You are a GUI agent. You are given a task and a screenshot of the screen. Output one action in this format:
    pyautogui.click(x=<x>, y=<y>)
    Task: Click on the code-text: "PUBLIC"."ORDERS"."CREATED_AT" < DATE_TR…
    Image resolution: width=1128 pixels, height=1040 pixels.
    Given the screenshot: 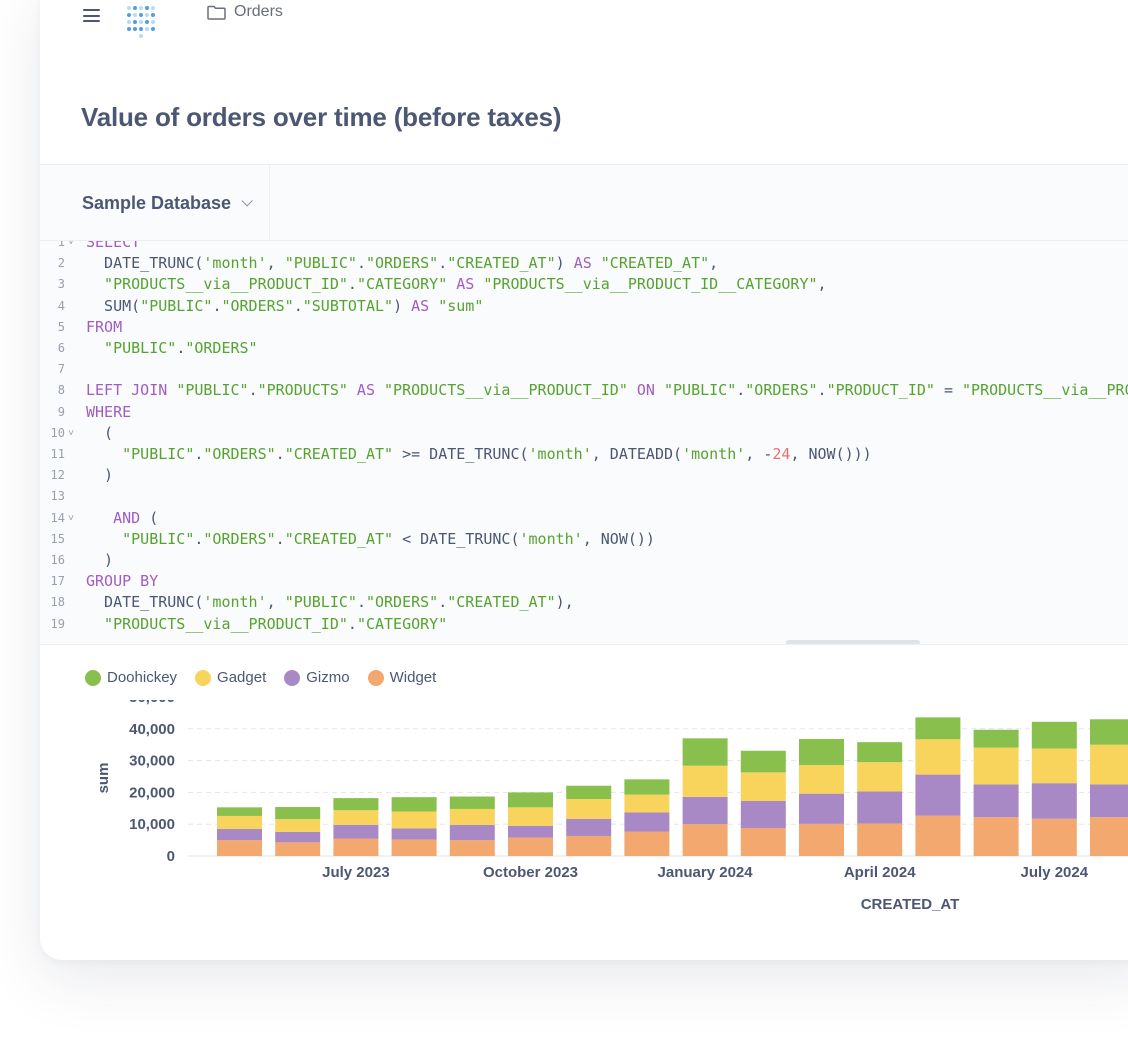 What is the action you would take?
    pyautogui.click(x=370, y=539)
    